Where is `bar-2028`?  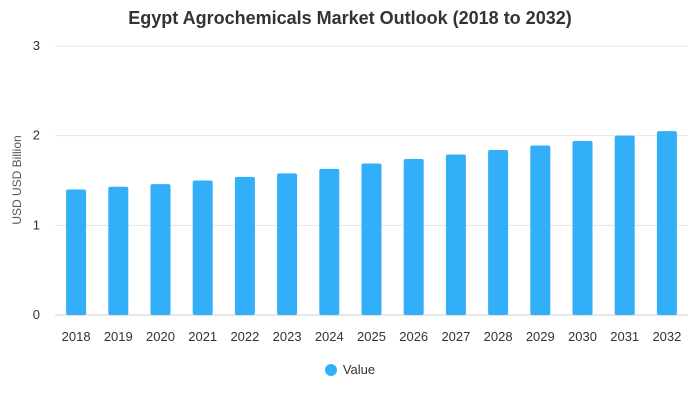
bar-2028 is located at coordinates (498, 232).